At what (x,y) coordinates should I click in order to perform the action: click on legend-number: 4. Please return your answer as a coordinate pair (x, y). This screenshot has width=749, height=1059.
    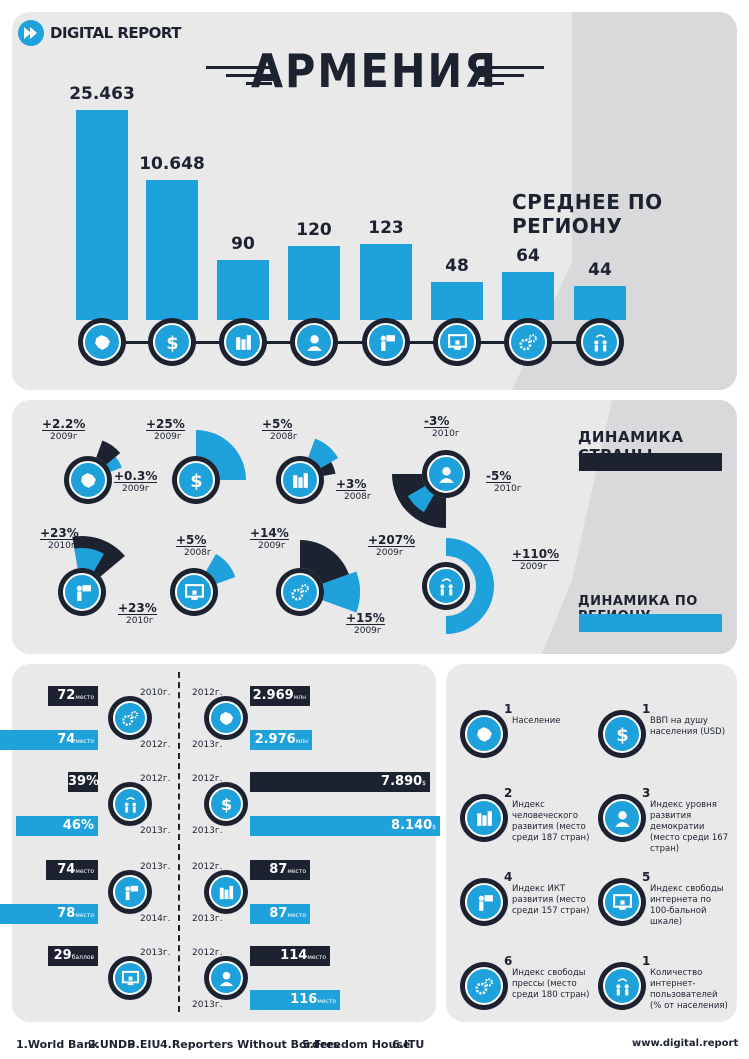
    Looking at the image, I should click on (508, 877).